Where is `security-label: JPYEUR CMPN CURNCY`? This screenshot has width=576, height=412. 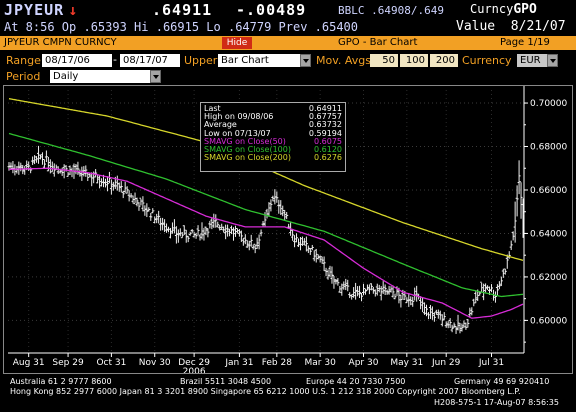 security-label: JPYEUR CMPN CURNCY is located at coordinates (60, 42).